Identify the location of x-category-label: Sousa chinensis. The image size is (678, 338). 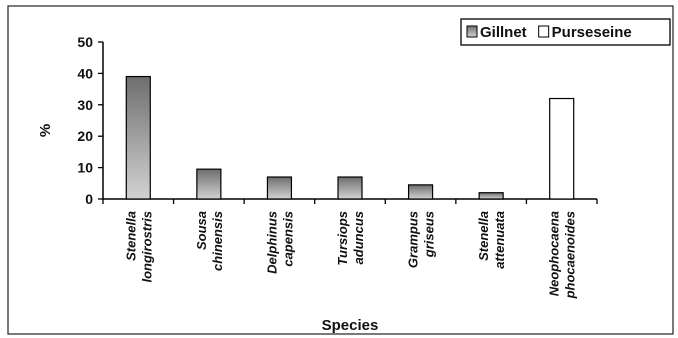
(209, 241).